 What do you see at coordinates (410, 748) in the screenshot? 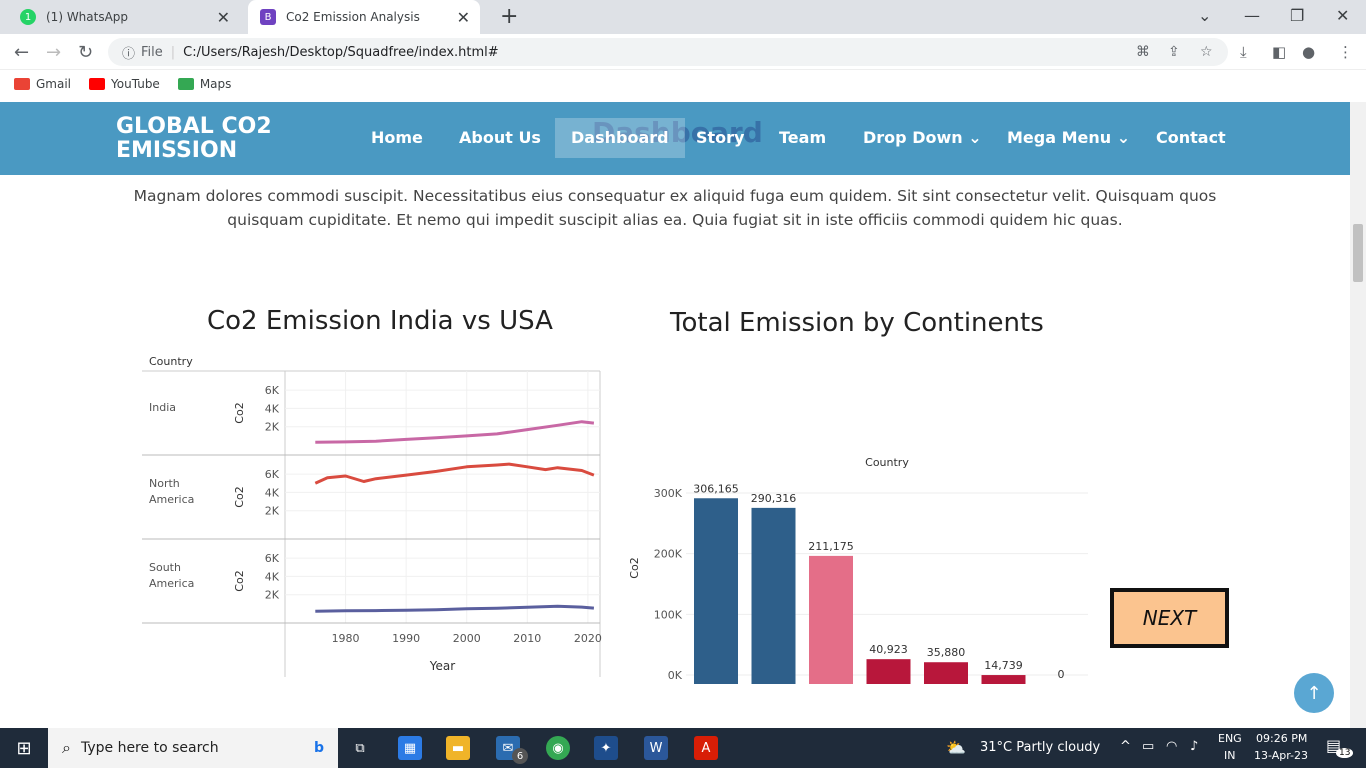
I see `store-icon: ▦` at bounding box center [410, 748].